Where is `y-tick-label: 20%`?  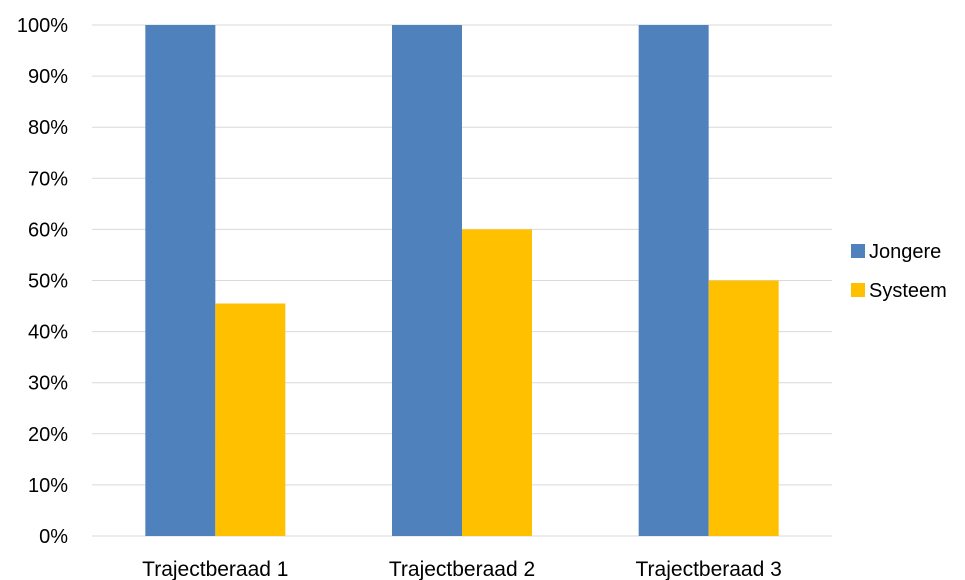 y-tick-label: 20% is located at coordinates (48, 435).